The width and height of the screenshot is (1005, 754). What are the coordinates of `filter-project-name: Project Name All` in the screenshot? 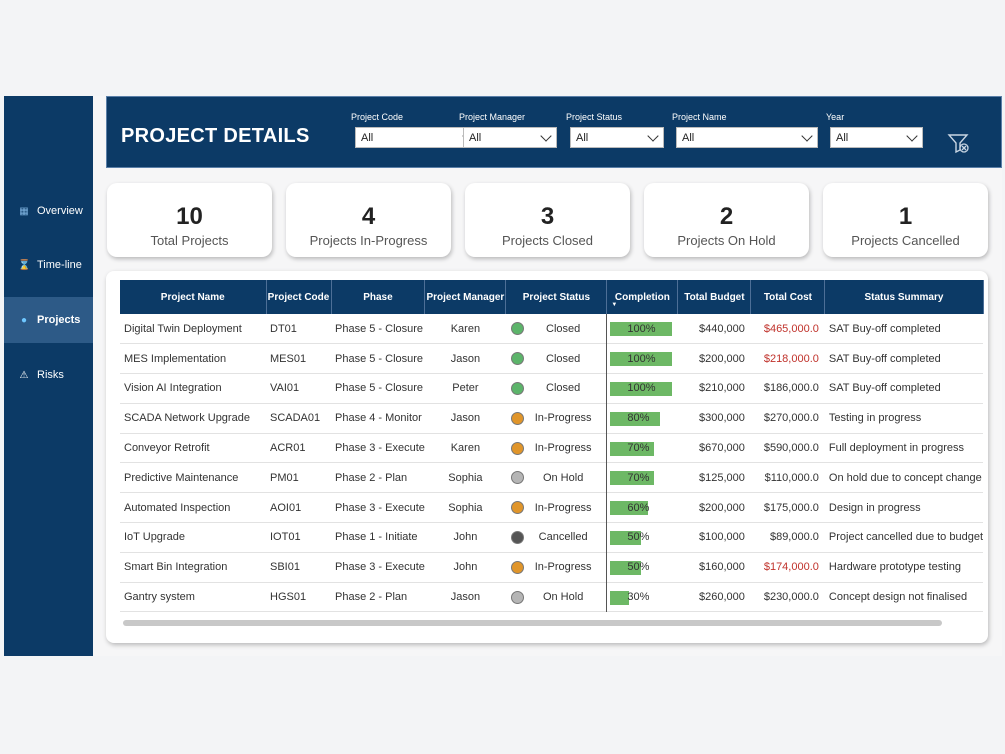 It's located at (745, 130).